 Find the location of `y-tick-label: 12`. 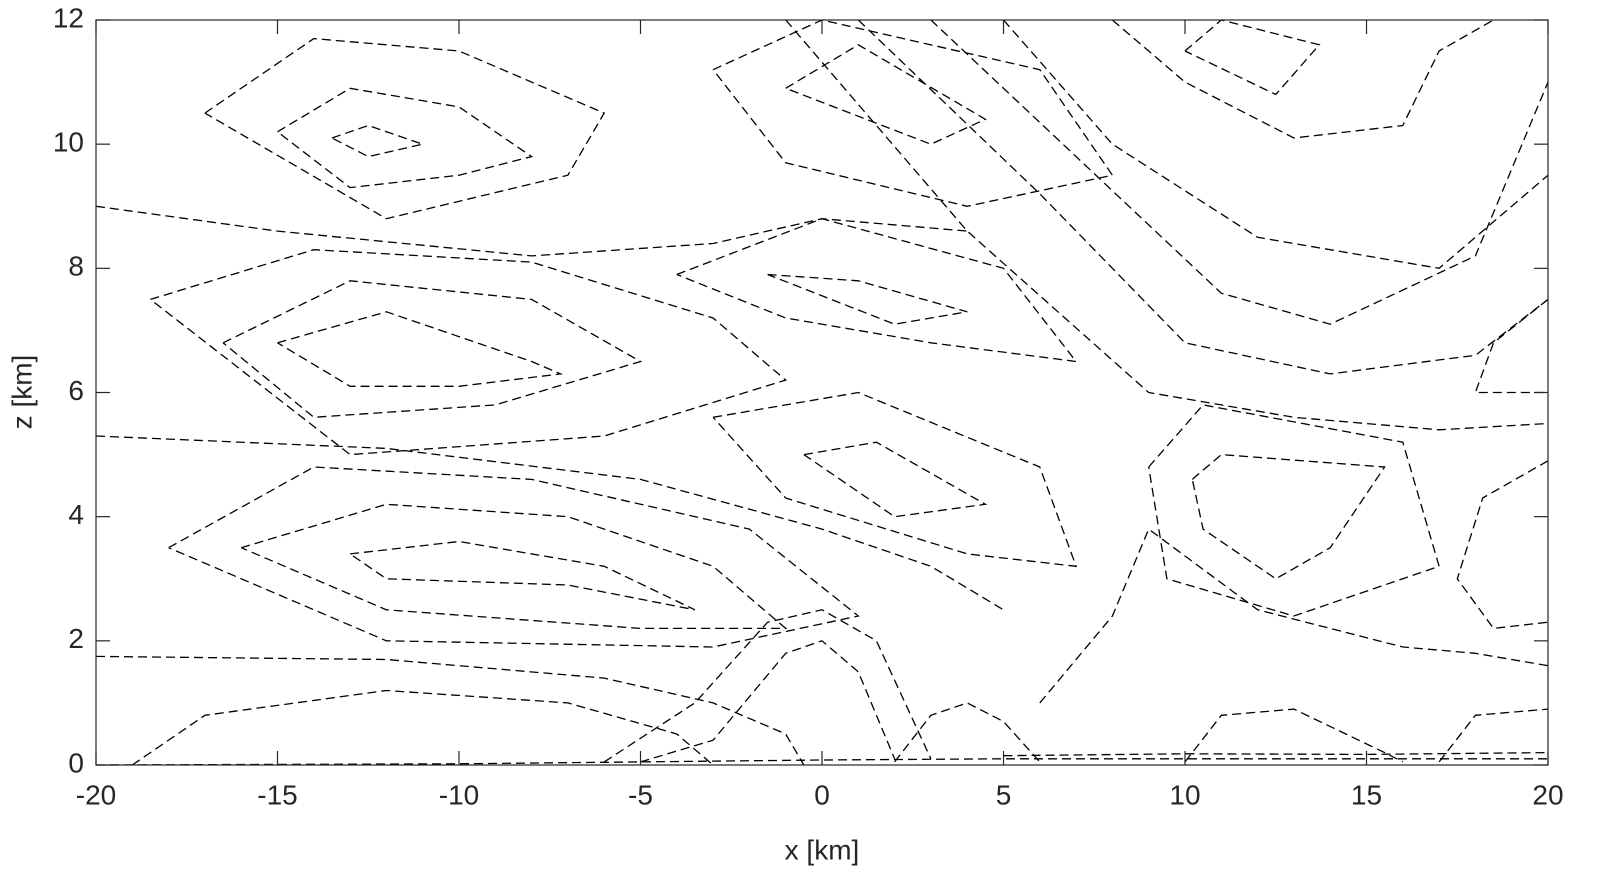

y-tick-label: 12 is located at coordinates (68, 17).